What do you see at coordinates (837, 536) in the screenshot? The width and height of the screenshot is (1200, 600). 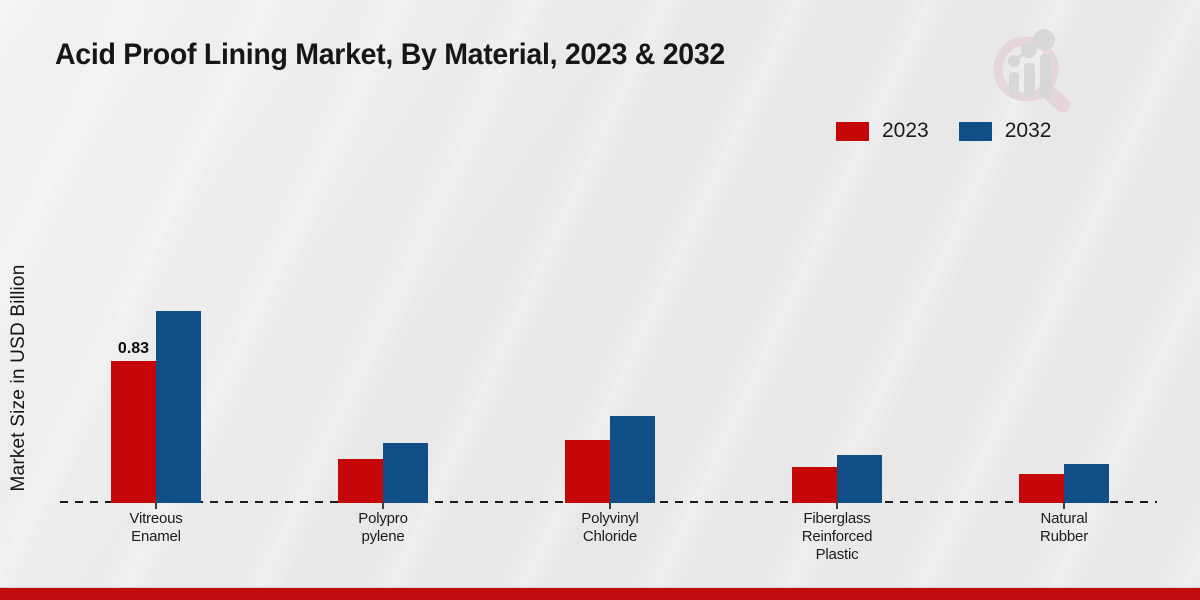 I see `x-axis-label-fiberglass-reinforced-plastic: Fiberglass Reinforced Plastic` at bounding box center [837, 536].